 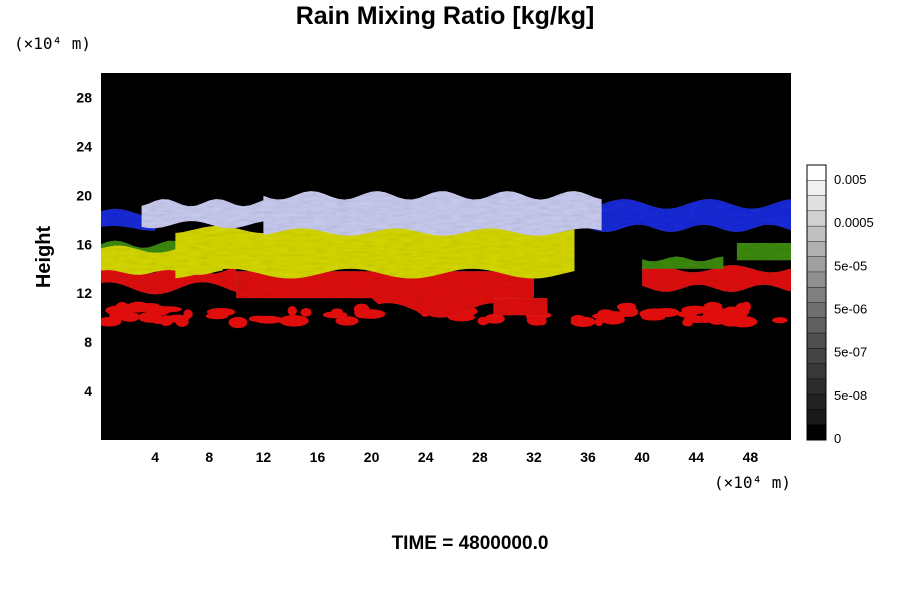 I want to click on lavender-left, so click(x=209, y=214).